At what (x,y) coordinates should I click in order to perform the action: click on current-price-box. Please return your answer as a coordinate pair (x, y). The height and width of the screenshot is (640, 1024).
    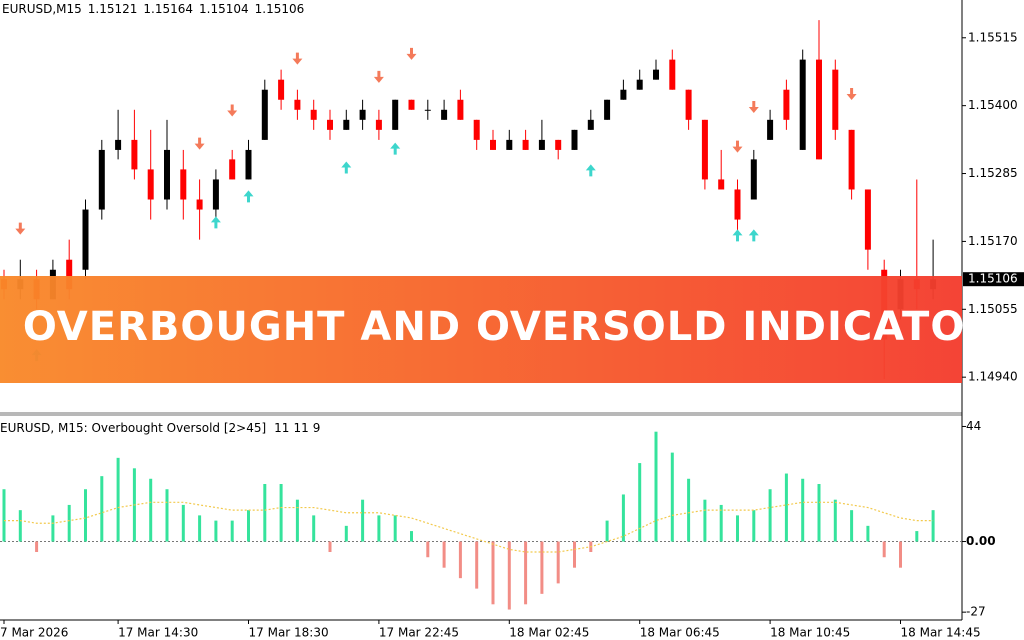
    Looking at the image, I should click on (993, 279).